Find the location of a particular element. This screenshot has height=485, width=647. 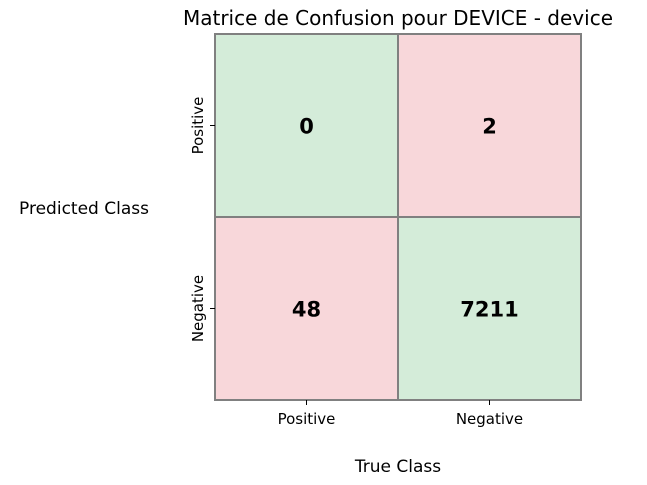

y-tick-label-1: Negative is located at coordinates (198, 308).